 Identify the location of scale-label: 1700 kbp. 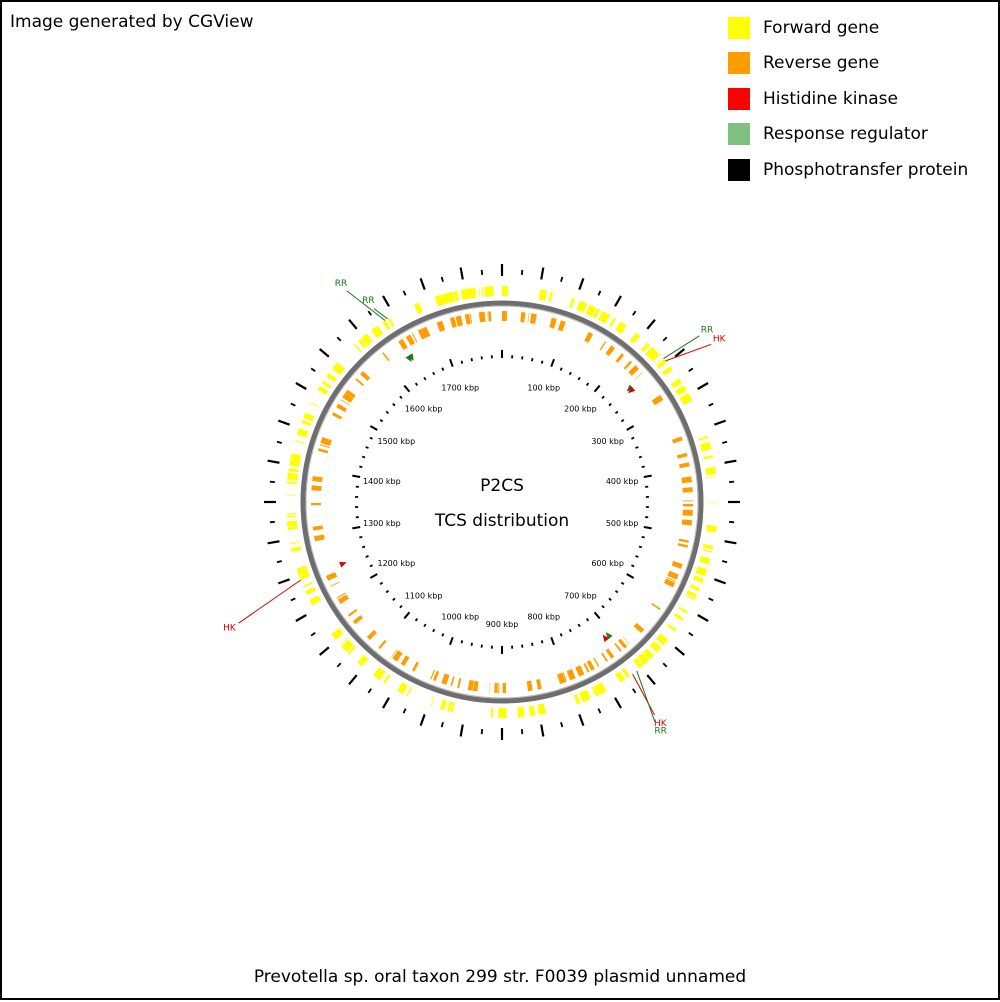
(460, 387).